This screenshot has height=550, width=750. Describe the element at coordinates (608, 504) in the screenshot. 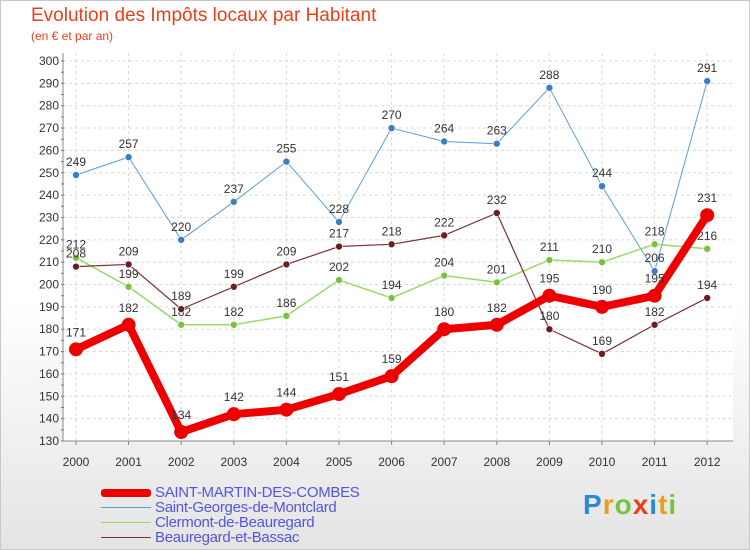

I see `logo-letter: r` at that location.